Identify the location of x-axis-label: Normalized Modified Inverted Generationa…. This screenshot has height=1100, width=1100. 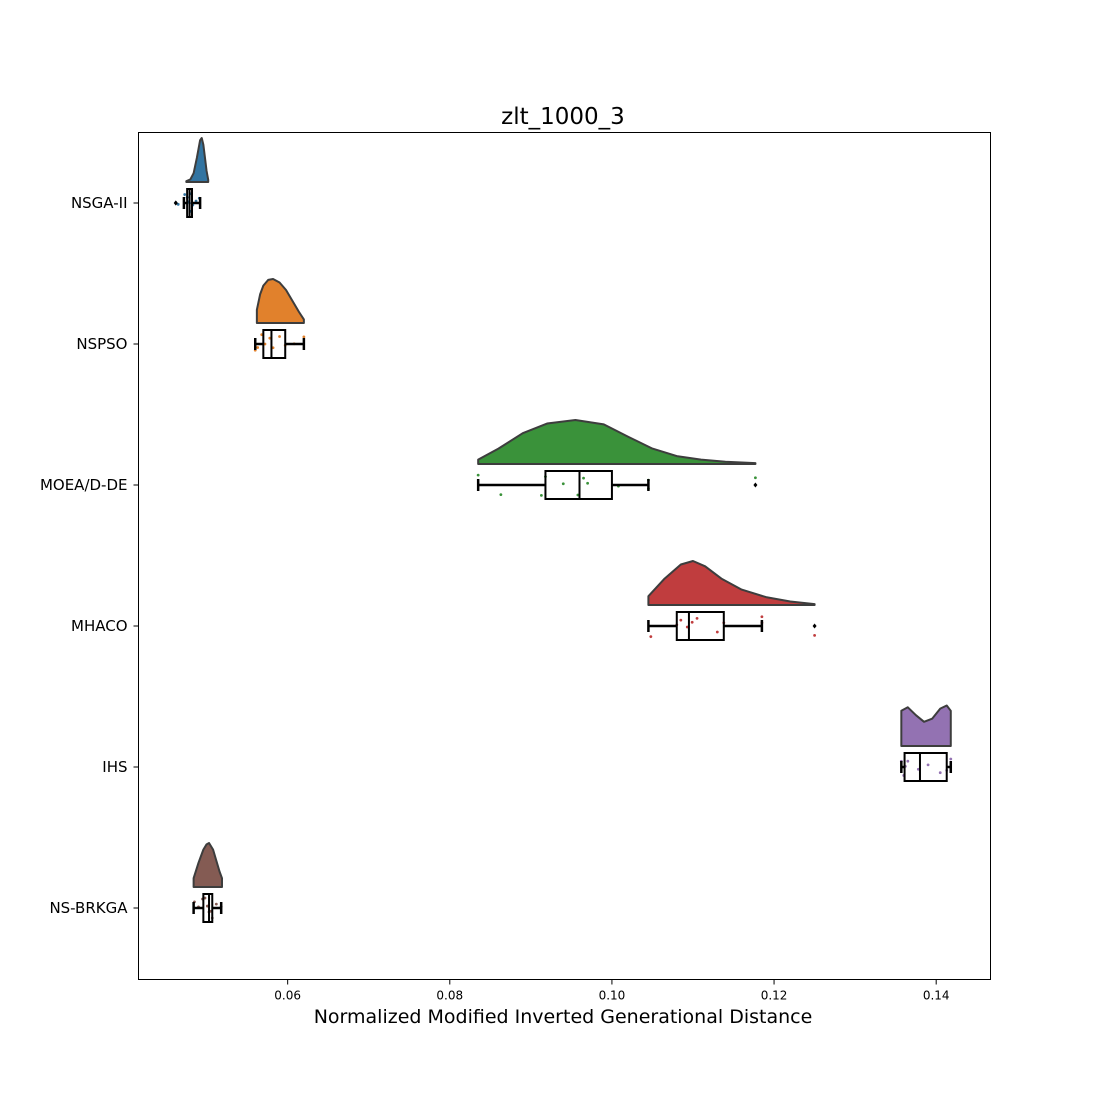
(563, 1017).